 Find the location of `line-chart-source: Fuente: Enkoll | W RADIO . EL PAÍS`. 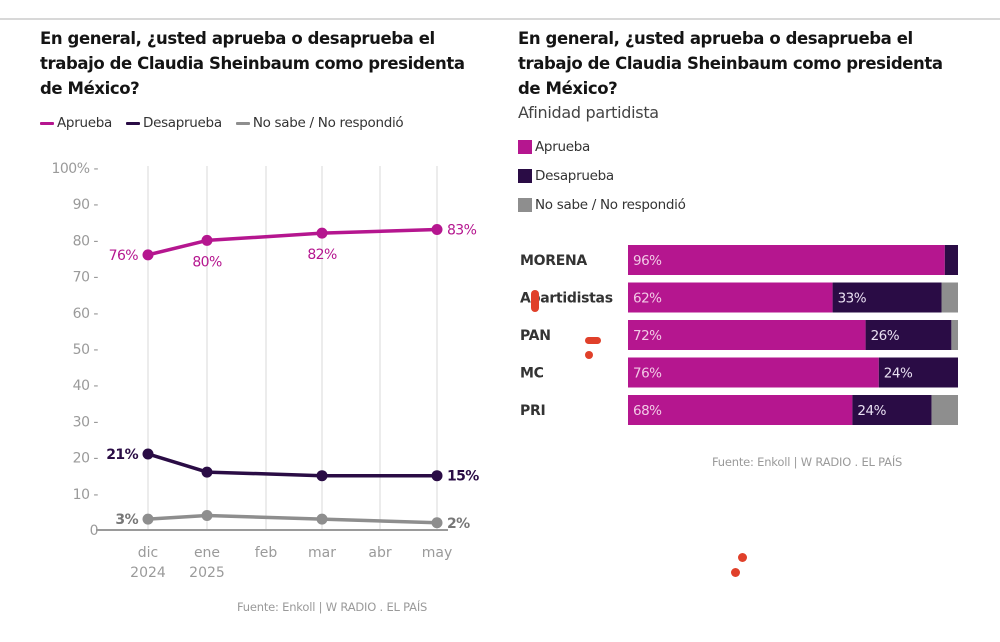

line-chart-source: Fuente: Enkoll | W RADIO . EL PAÍS is located at coordinates (332, 607).